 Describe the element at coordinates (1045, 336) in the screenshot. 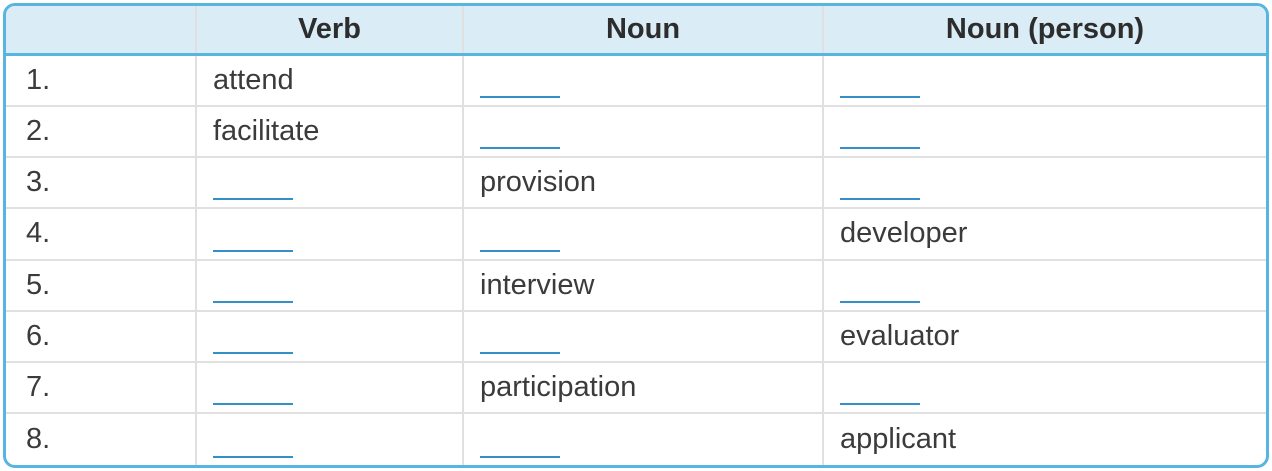

I see `cell-person: evaluator` at that location.